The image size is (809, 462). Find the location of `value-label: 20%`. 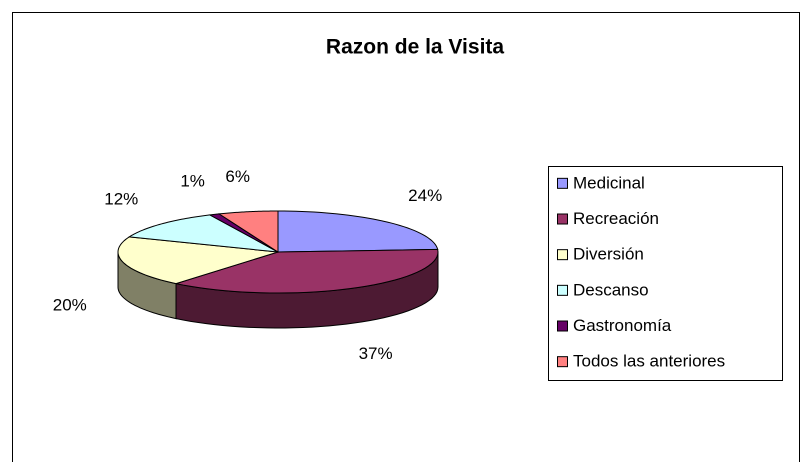

value-label: 20% is located at coordinates (70, 304).